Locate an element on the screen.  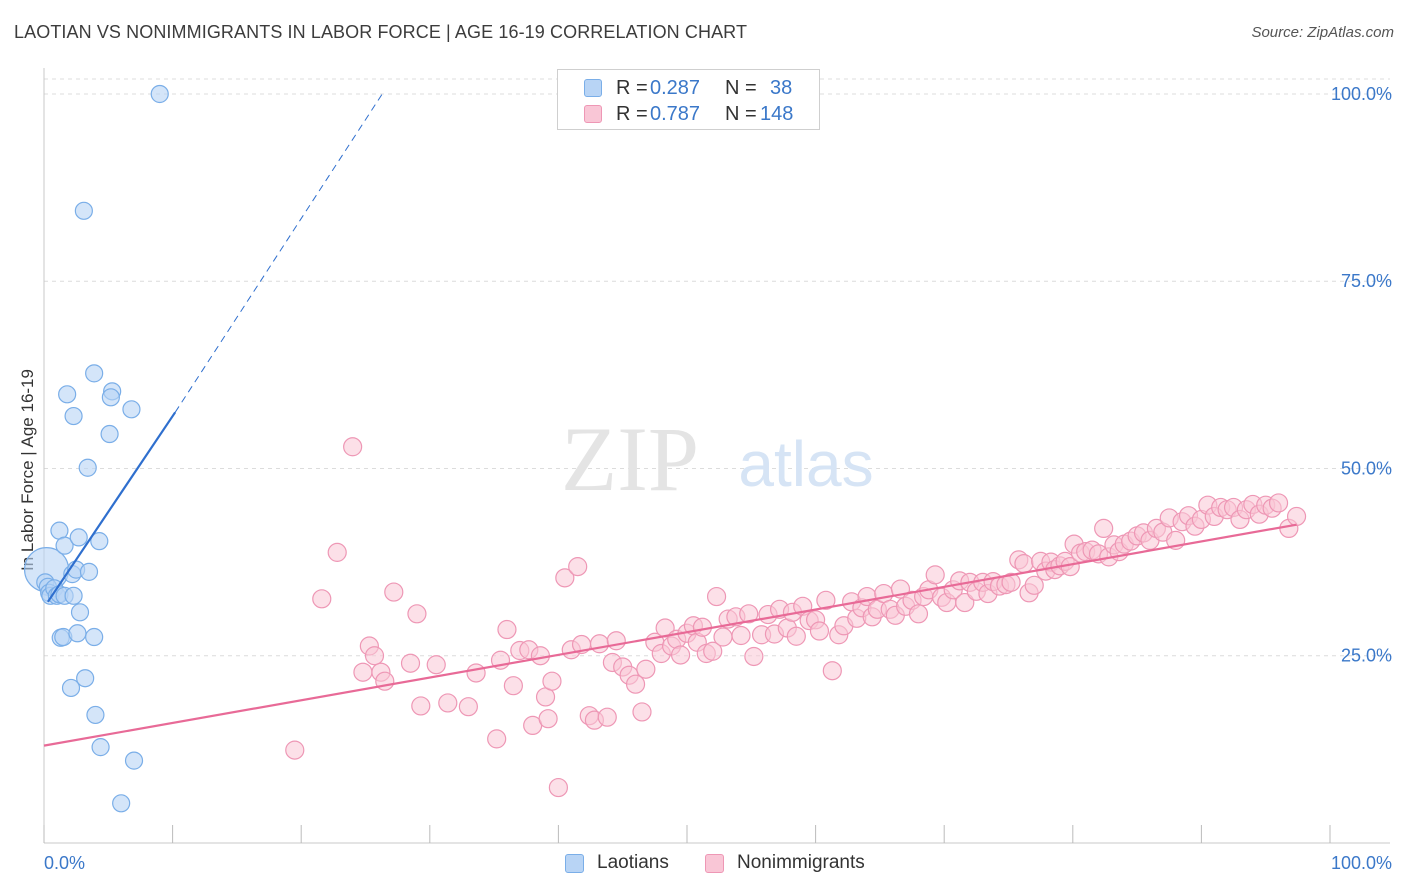
n-value: 38 is located at coordinates (781, 88).